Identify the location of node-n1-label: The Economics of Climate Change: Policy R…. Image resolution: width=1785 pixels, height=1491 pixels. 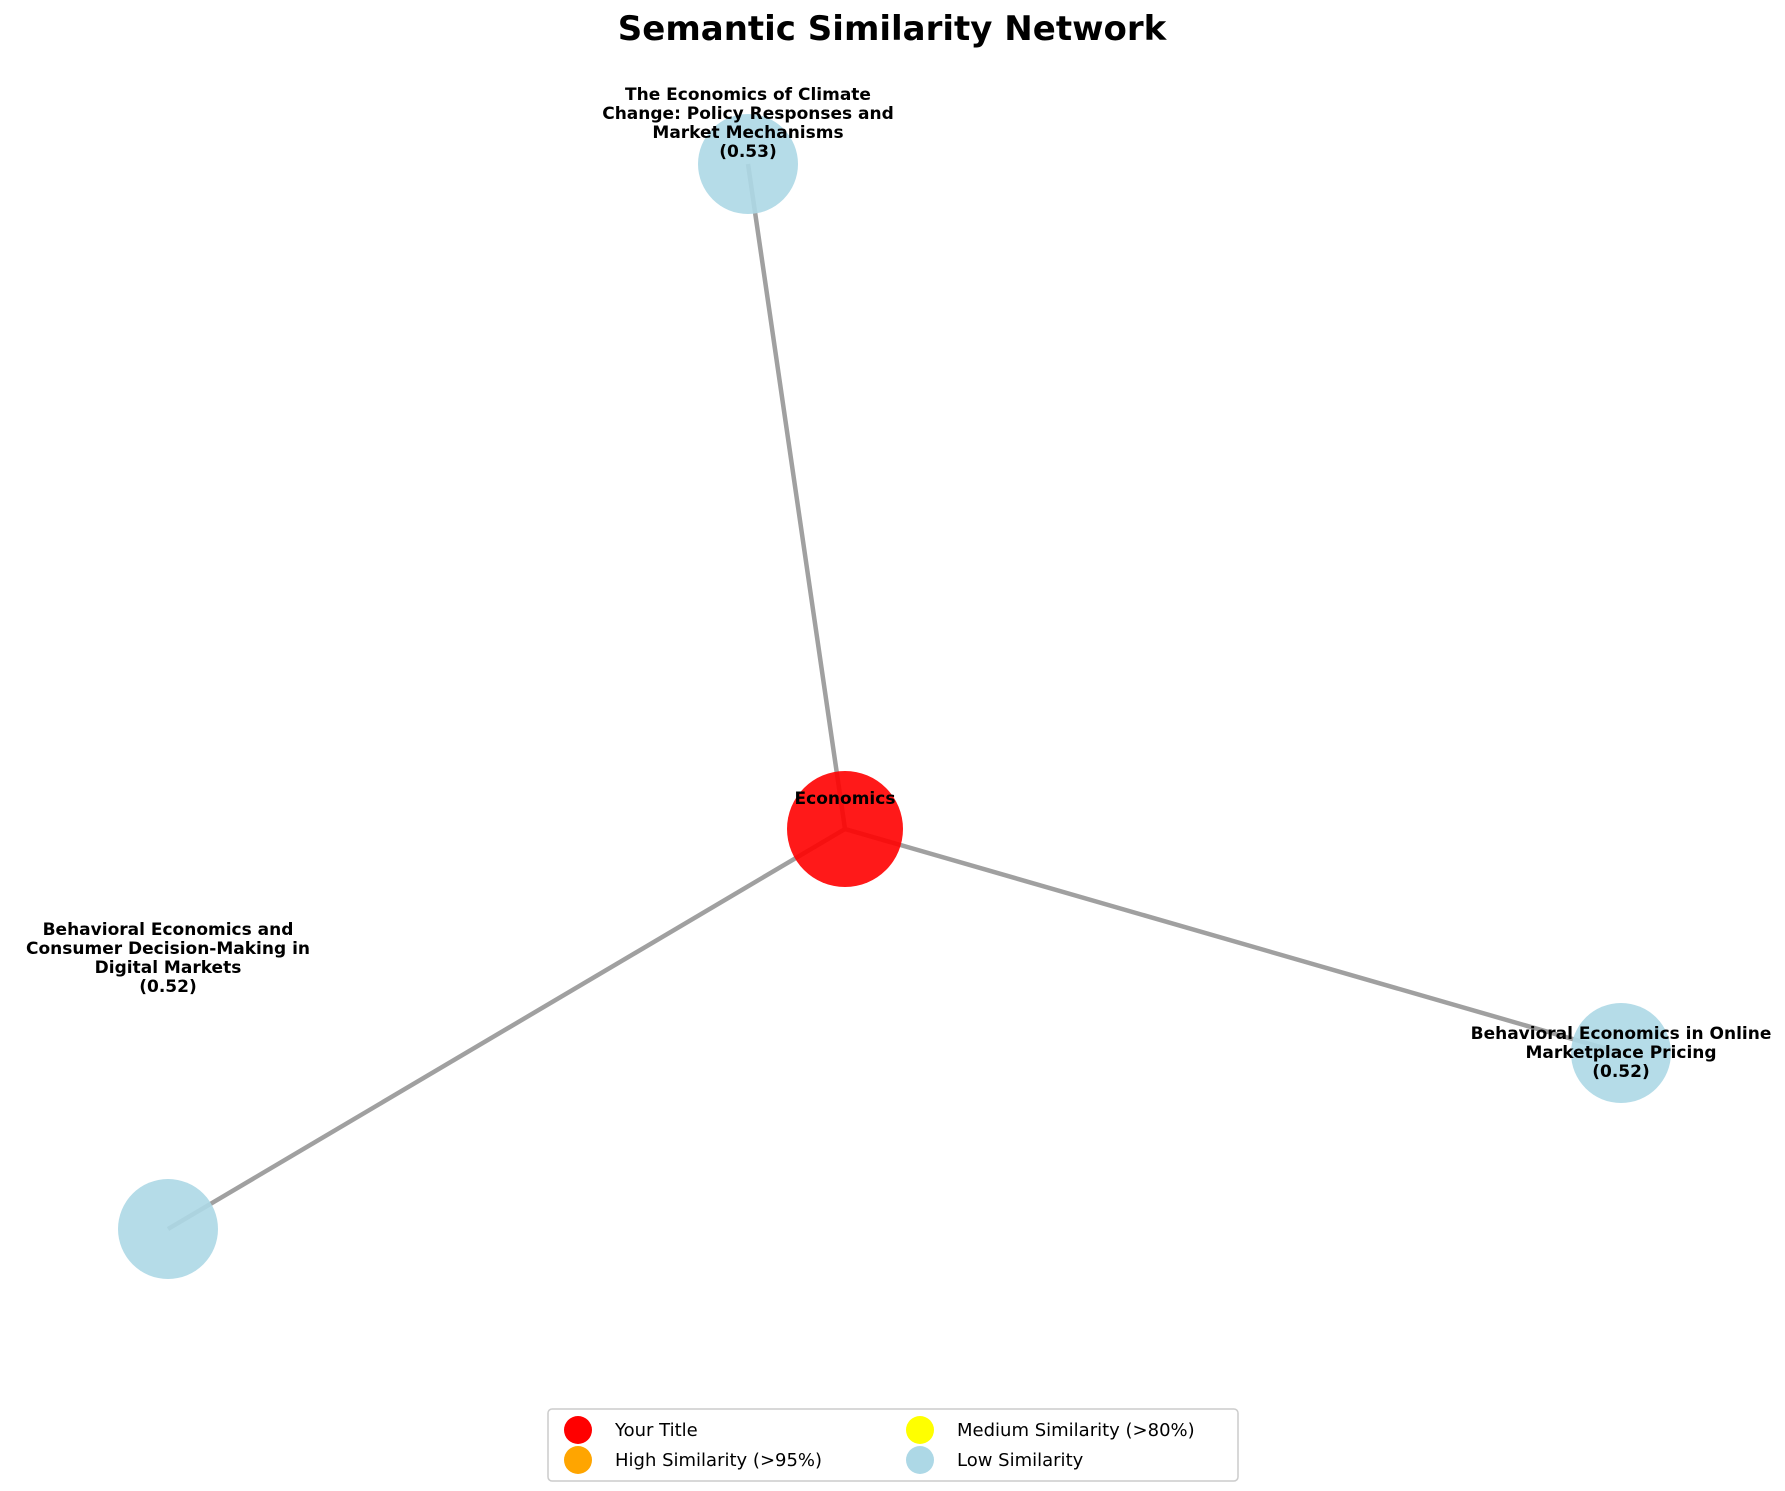
(748, 123).